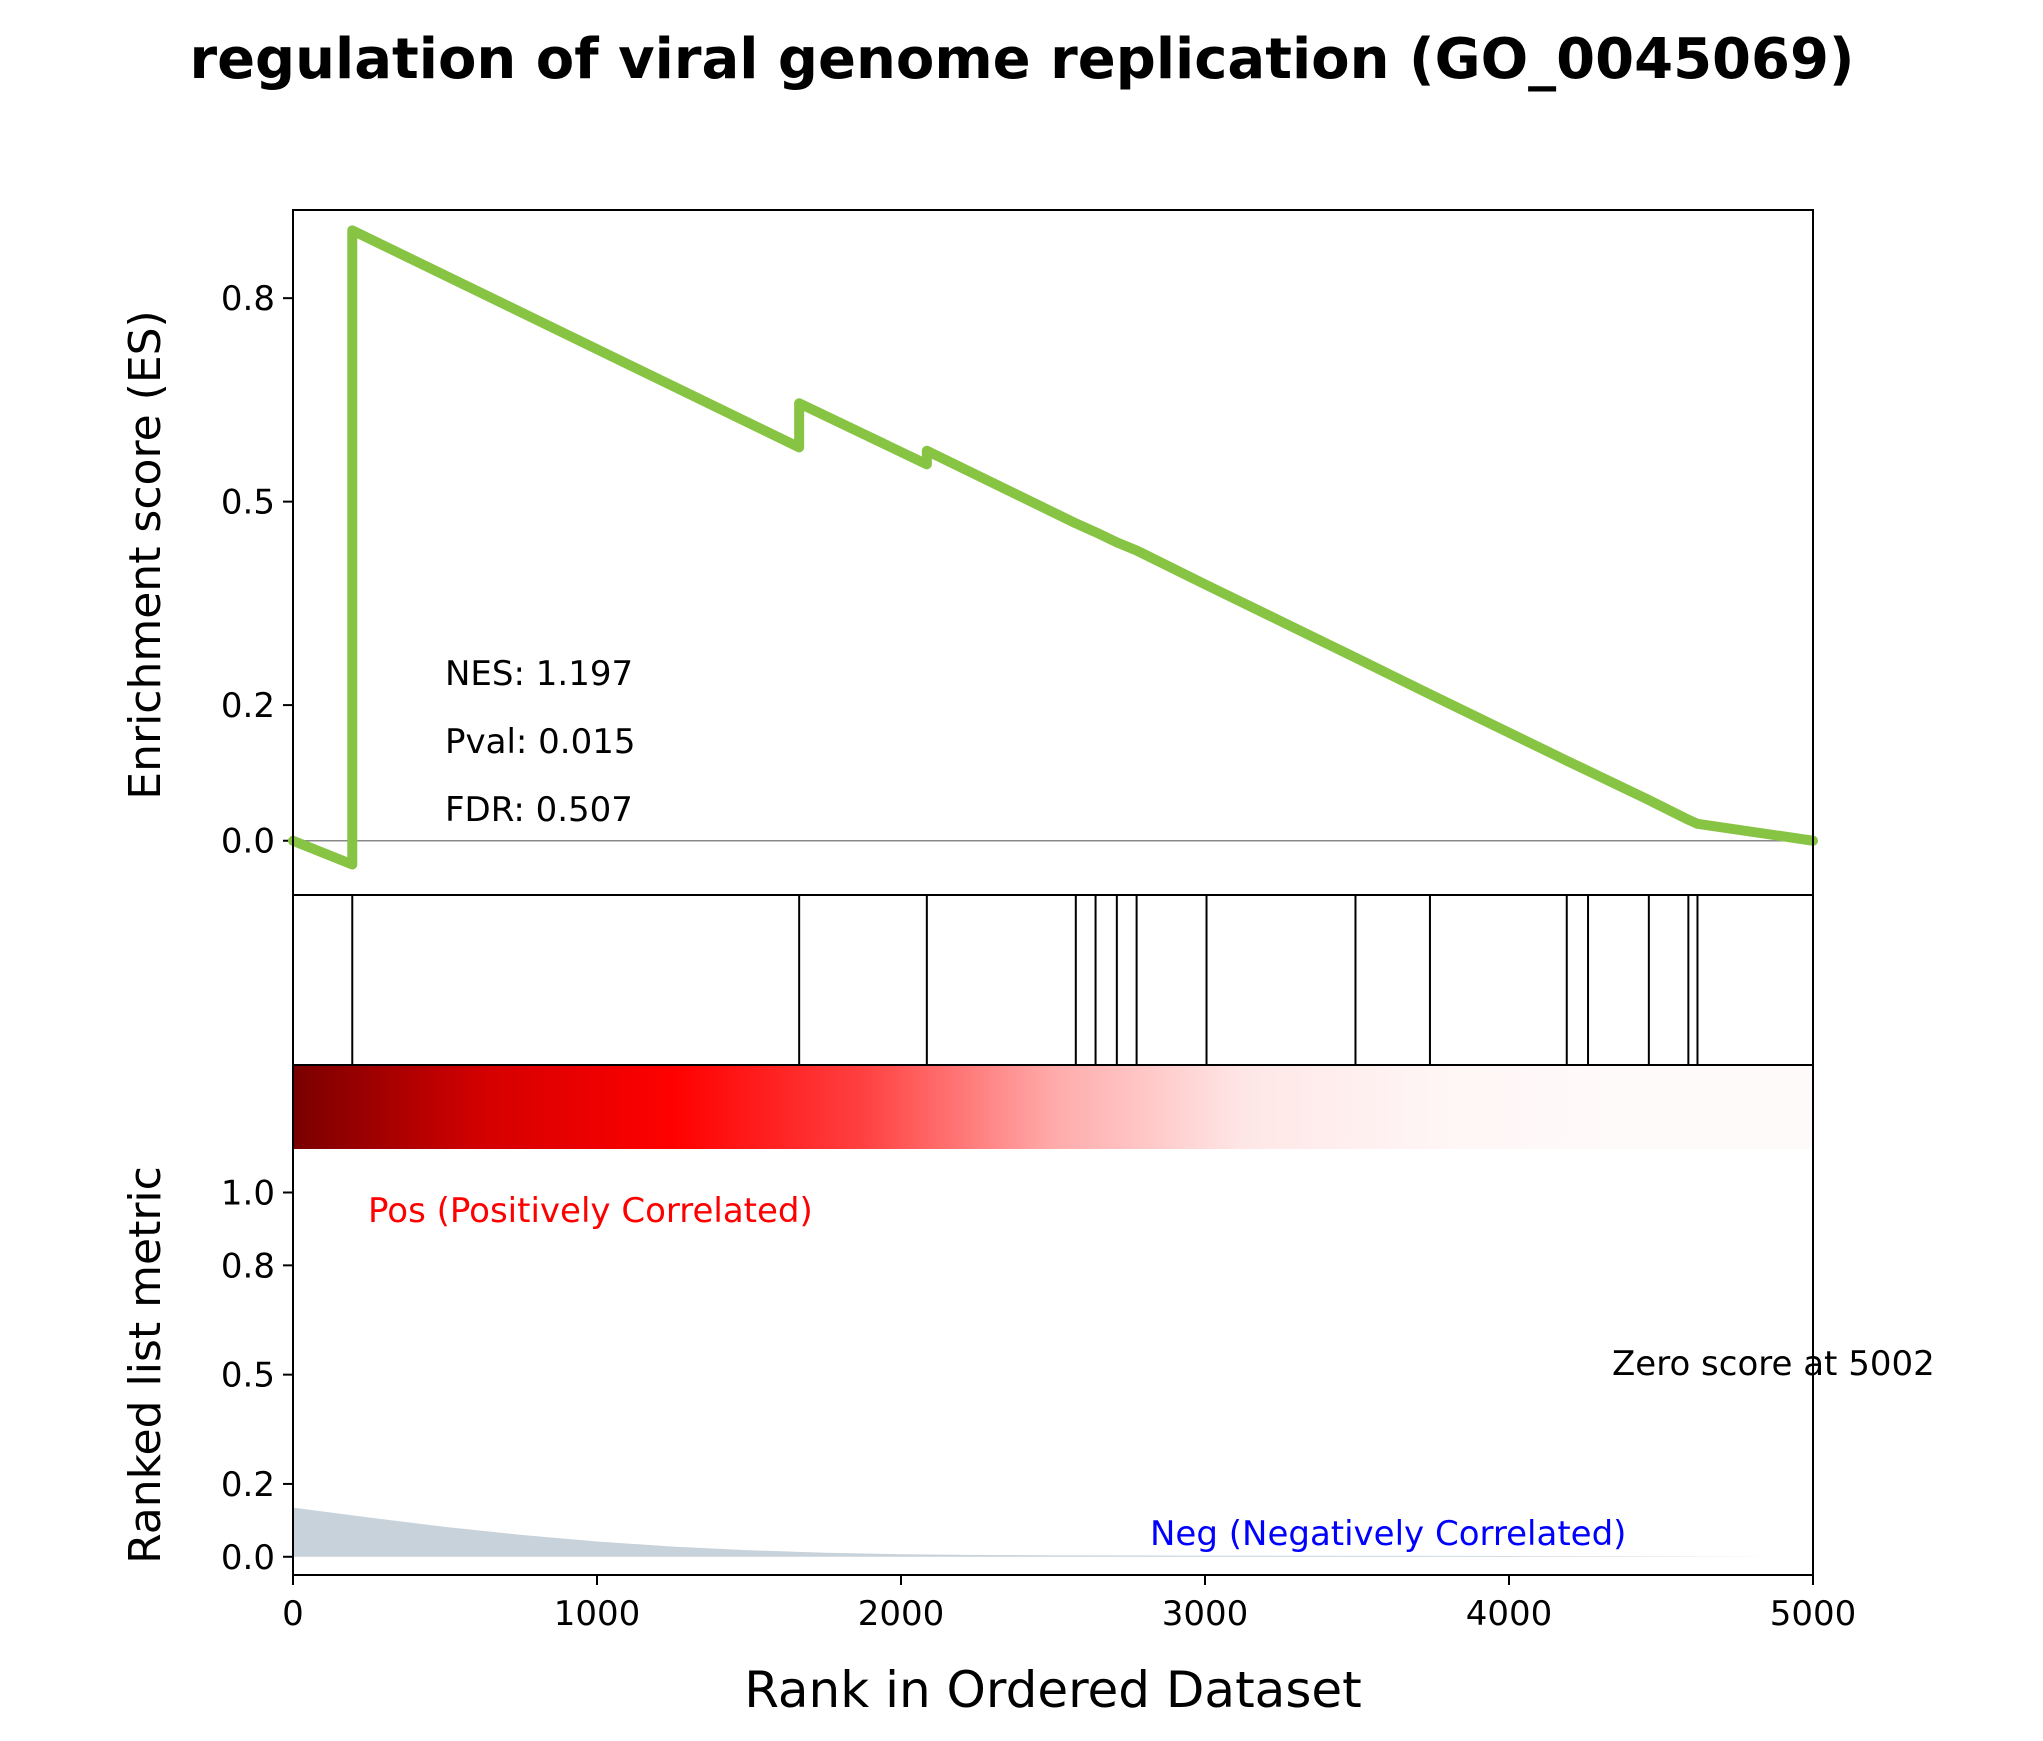  What do you see at coordinates (1053, 1107) in the screenshot?
I see `metric-heatmap-bar` at bounding box center [1053, 1107].